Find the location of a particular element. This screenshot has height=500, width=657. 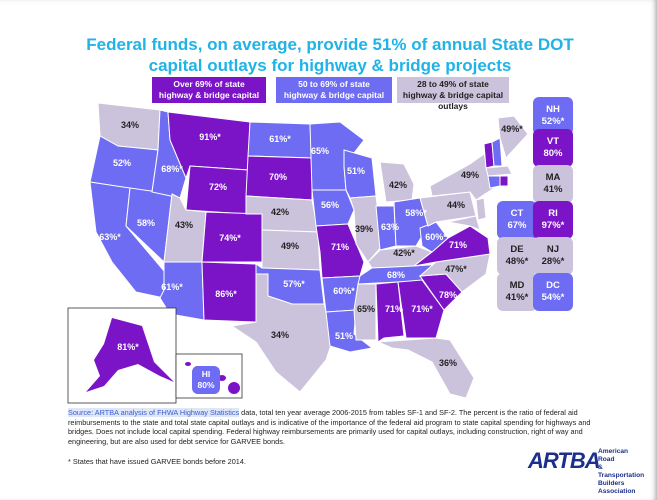

box-ct: CT 67% is located at coordinates (517, 220).